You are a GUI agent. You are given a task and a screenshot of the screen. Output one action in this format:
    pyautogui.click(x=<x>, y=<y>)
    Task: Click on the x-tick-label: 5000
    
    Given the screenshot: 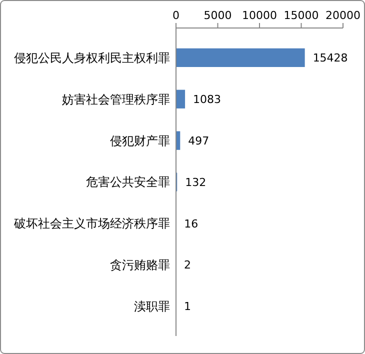 What is the action you would take?
    pyautogui.click(x=218, y=15)
    